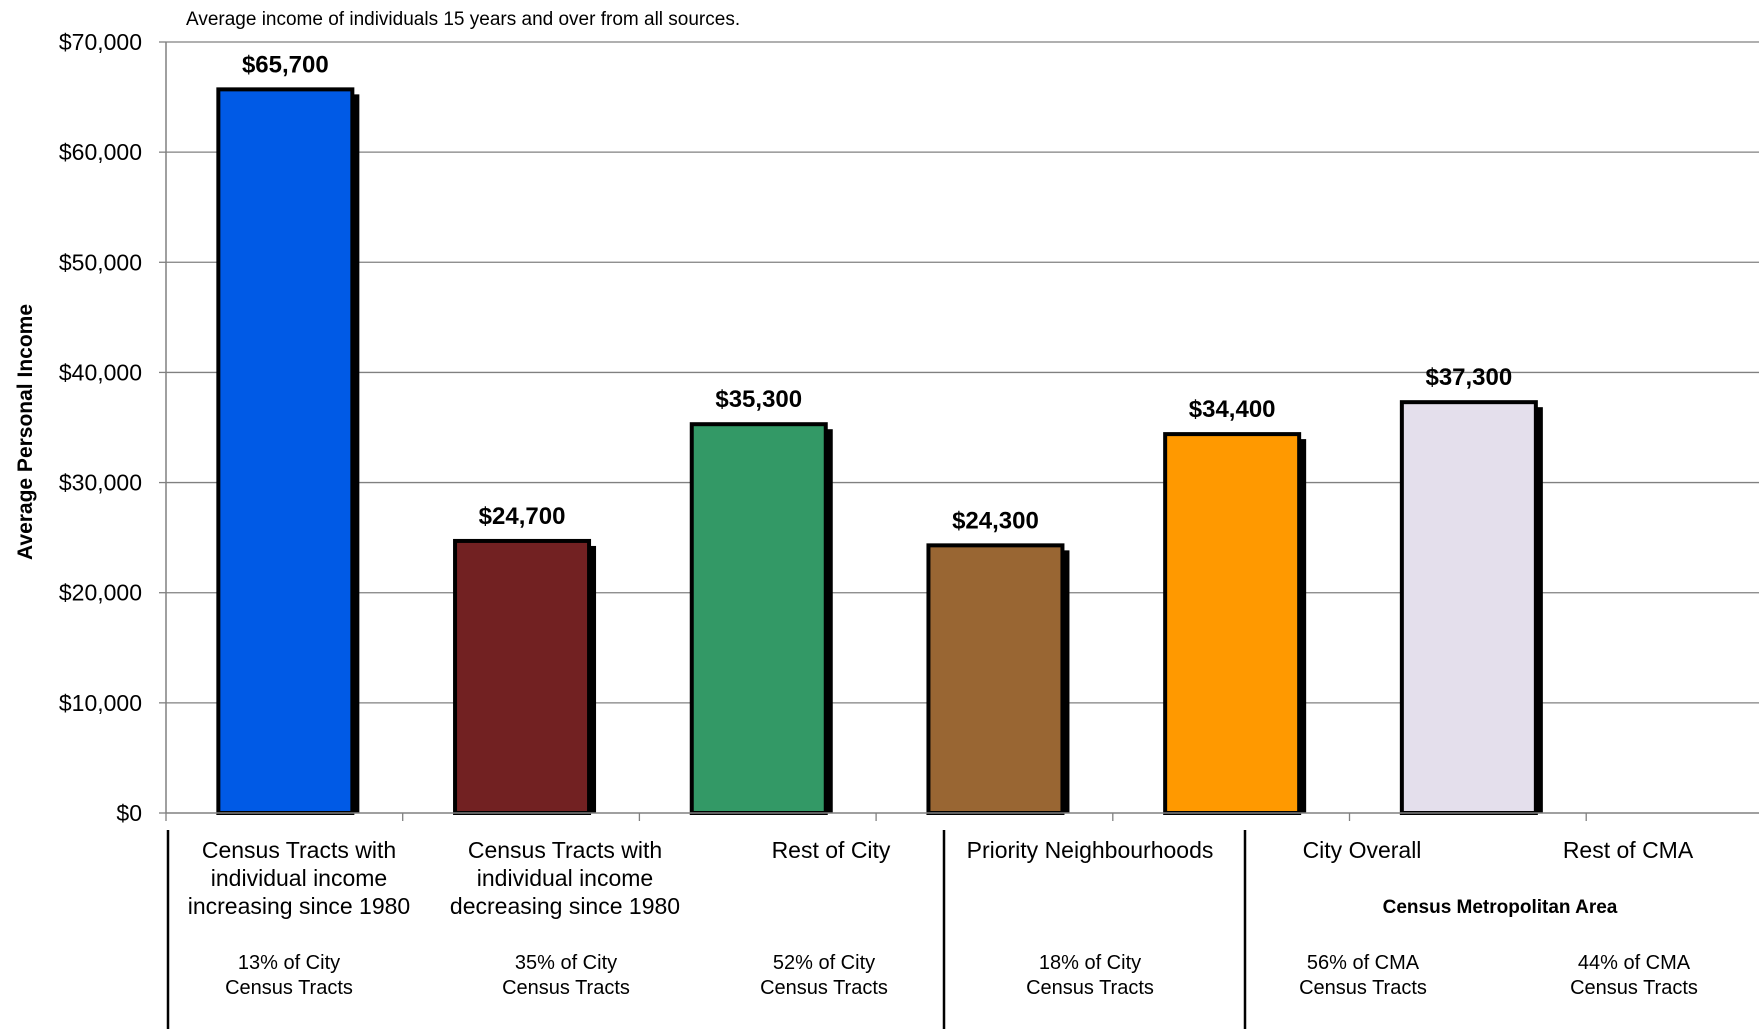 This screenshot has width=1759, height=1029. What do you see at coordinates (1363, 975) in the screenshot?
I see `x-category-share-label: 56% of CMA Census Tracts` at bounding box center [1363, 975].